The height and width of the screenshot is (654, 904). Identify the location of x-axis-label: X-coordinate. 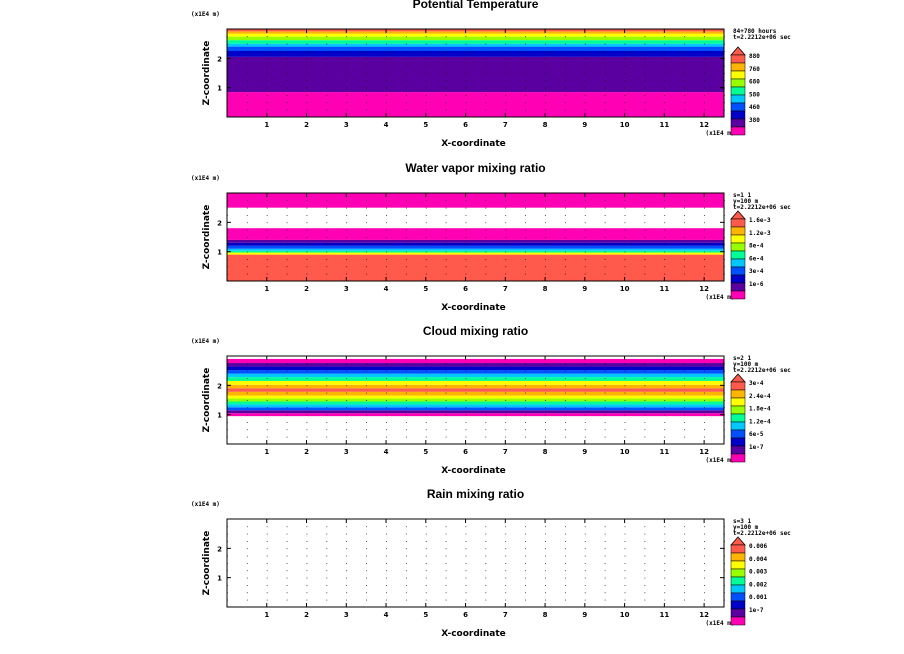
(473, 144).